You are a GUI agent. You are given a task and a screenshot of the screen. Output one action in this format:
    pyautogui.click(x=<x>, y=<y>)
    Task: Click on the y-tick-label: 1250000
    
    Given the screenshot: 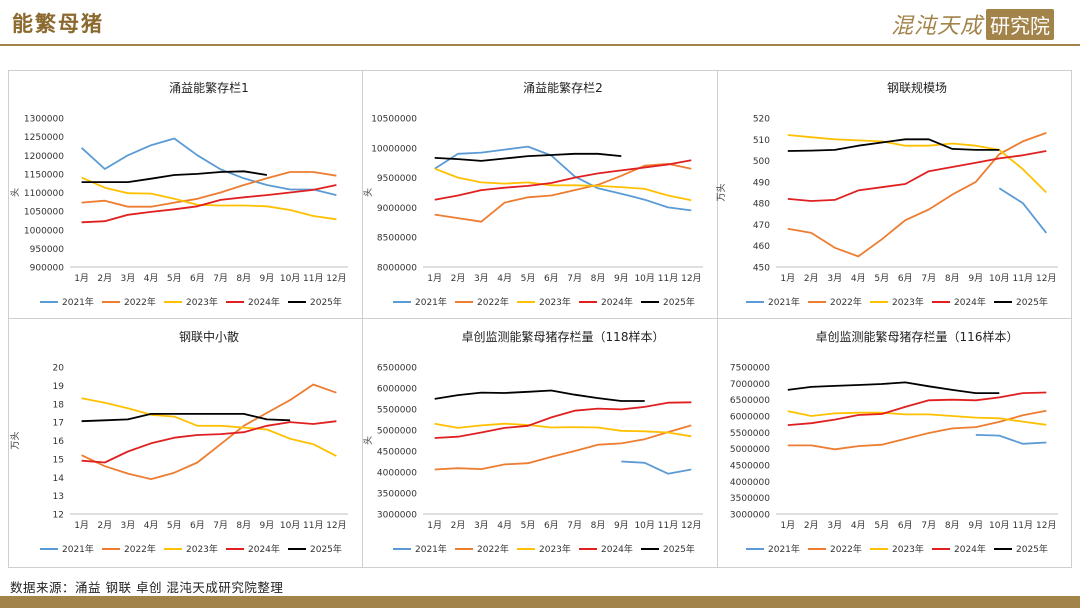 What is the action you would take?
    pyautogui.click(x=44, y=138)
    